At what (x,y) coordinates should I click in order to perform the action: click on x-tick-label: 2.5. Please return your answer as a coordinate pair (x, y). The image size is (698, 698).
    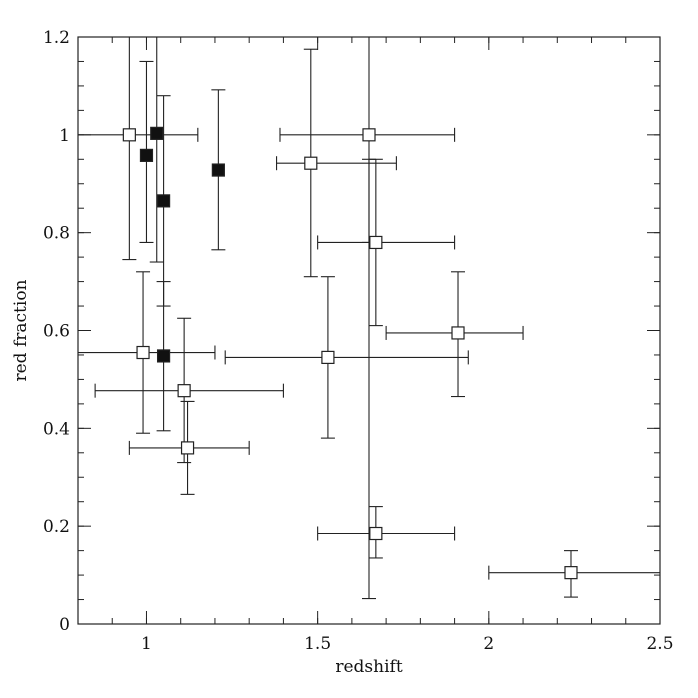
    Looking at the image, I should click on (659, 644).